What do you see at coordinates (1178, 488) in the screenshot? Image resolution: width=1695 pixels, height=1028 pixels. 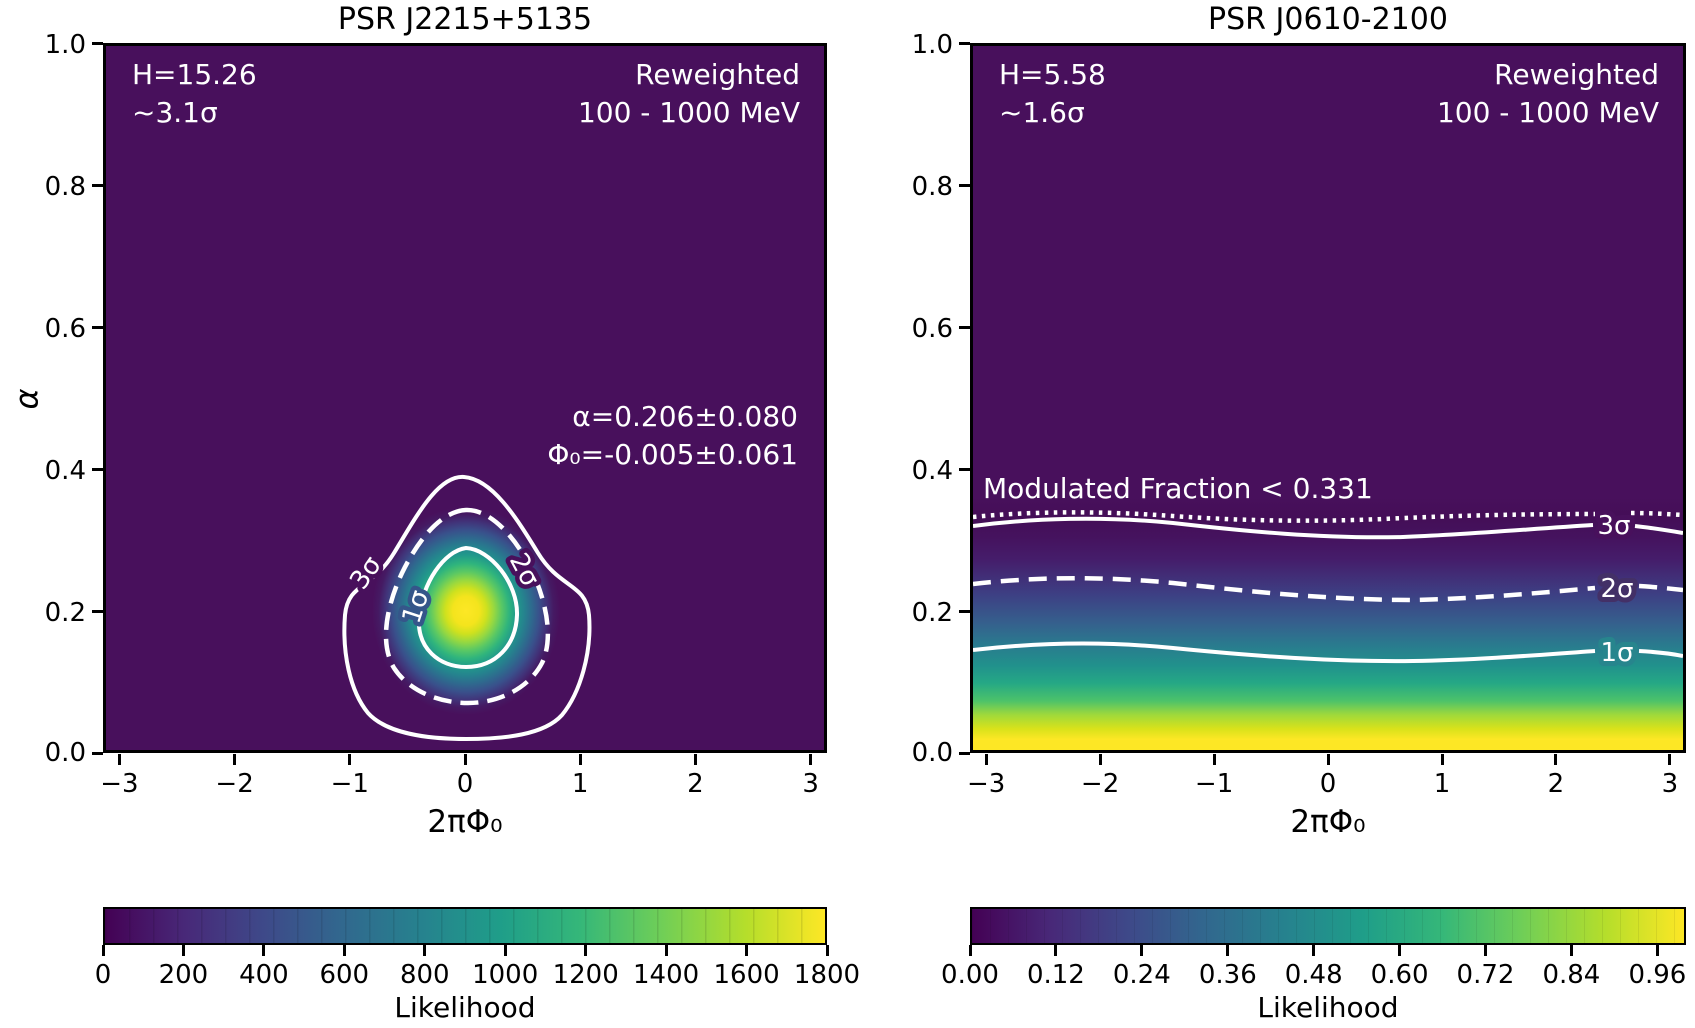 I see `modulated-fraction-annotation: Modulated Fraction < 0.331` at bounding box center [1178, 488].